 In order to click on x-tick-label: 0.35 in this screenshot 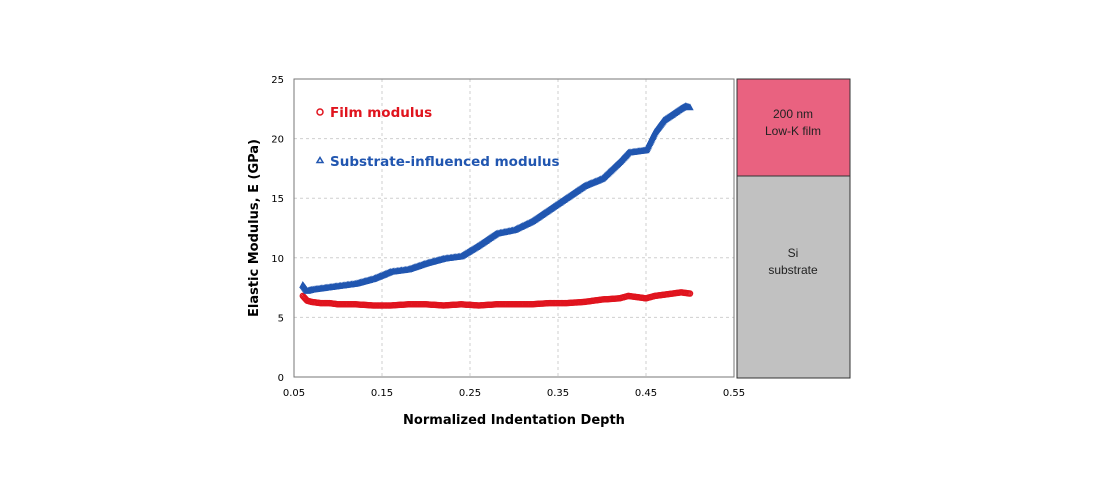, I will do `click(558, 393)`.